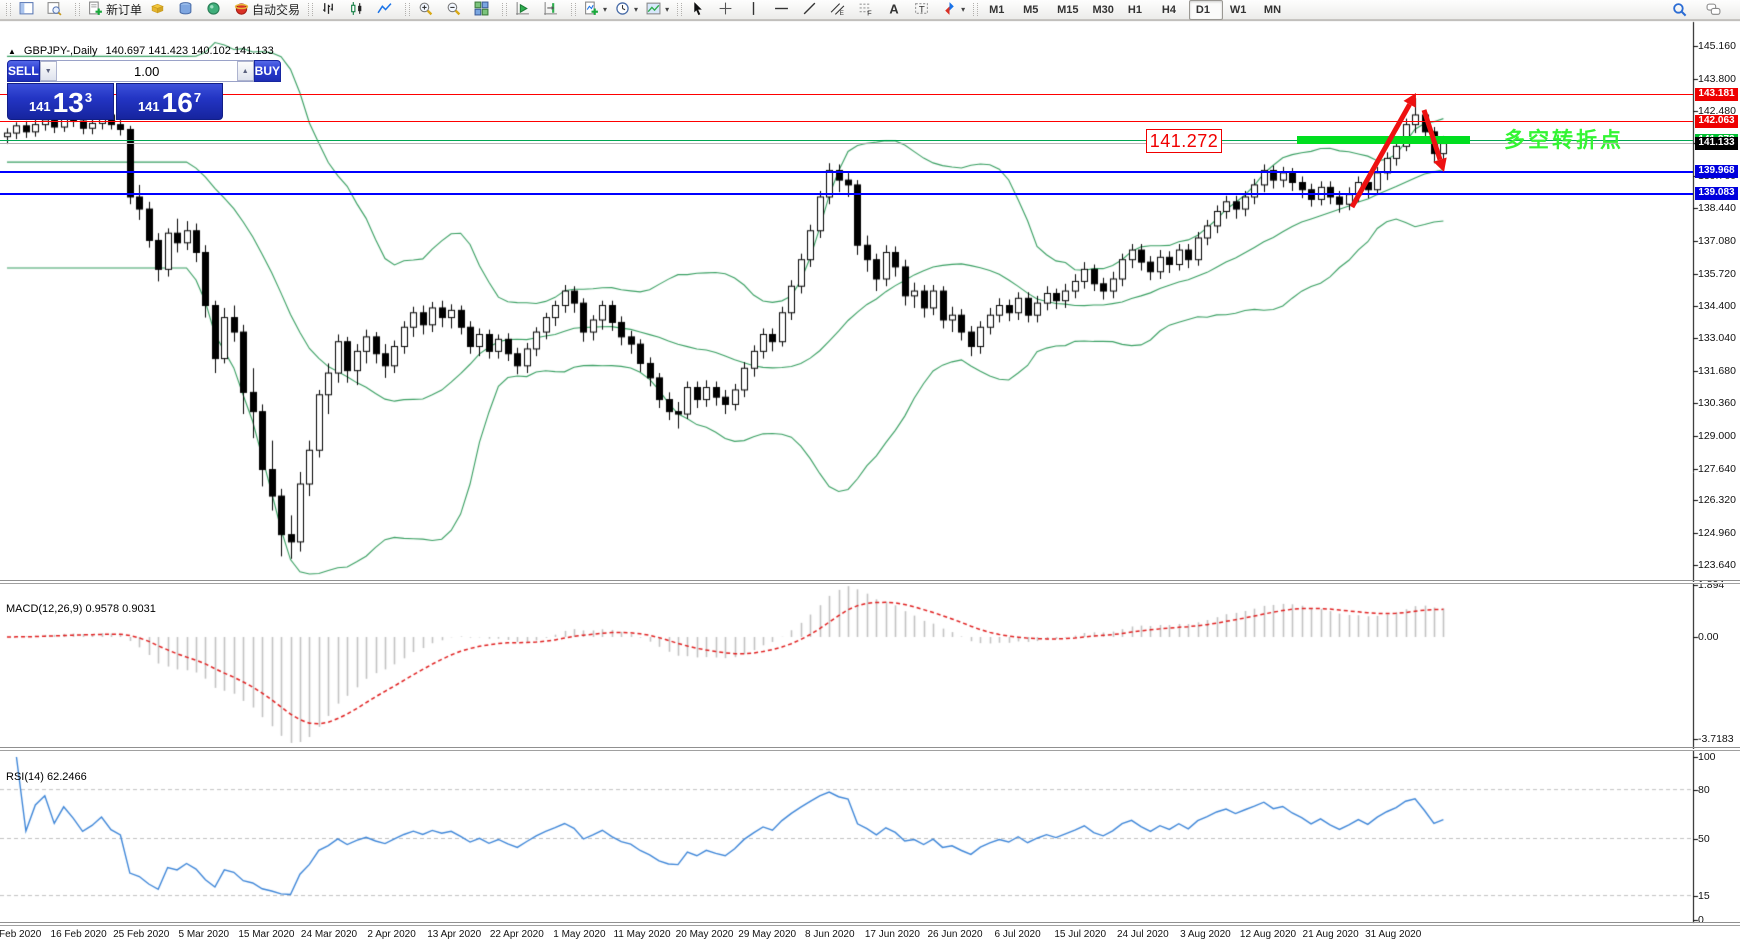  Describe the element at coordinates (387, 10) in the screenshot. I see `line-chart-button` at that location.